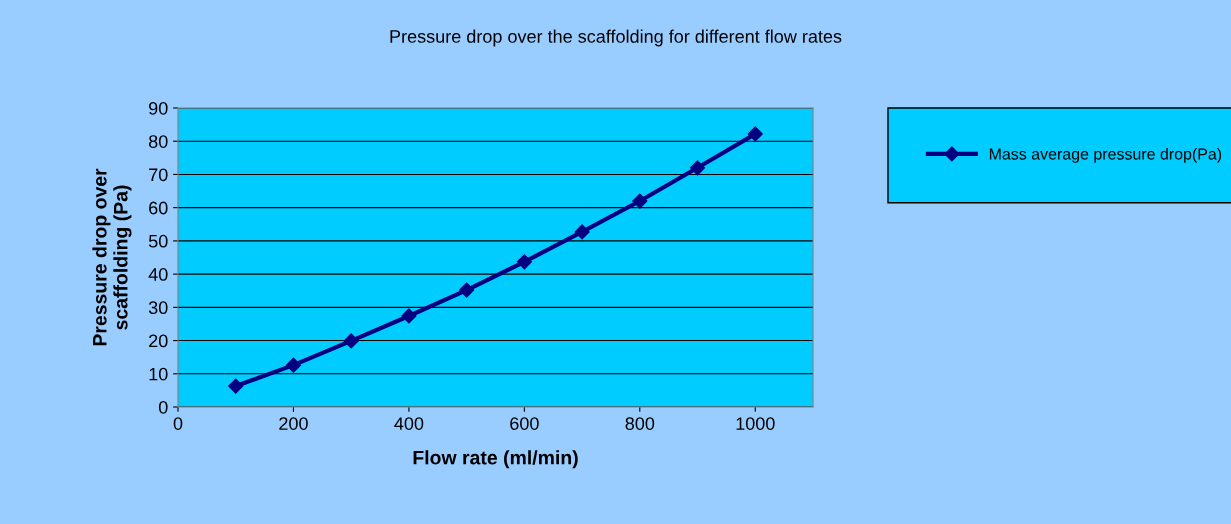 This screenshot has height=524, width=1231. I want to click on y-tick-label: 60, so click(158, 208).